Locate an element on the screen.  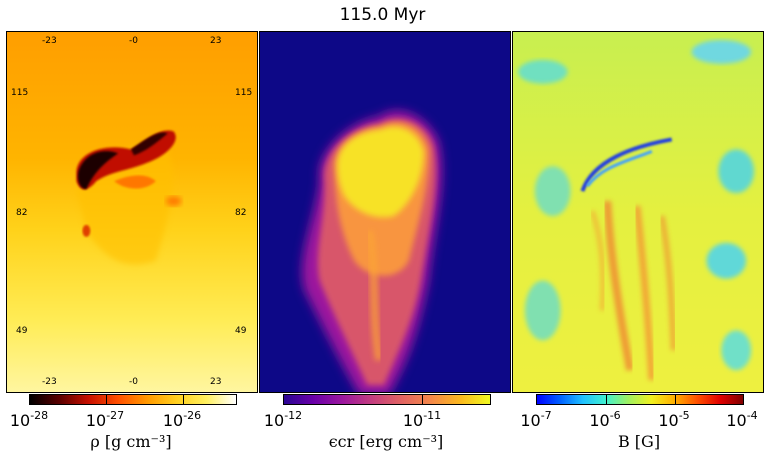
top-tick: 23 is located at coordinates (216, 41).